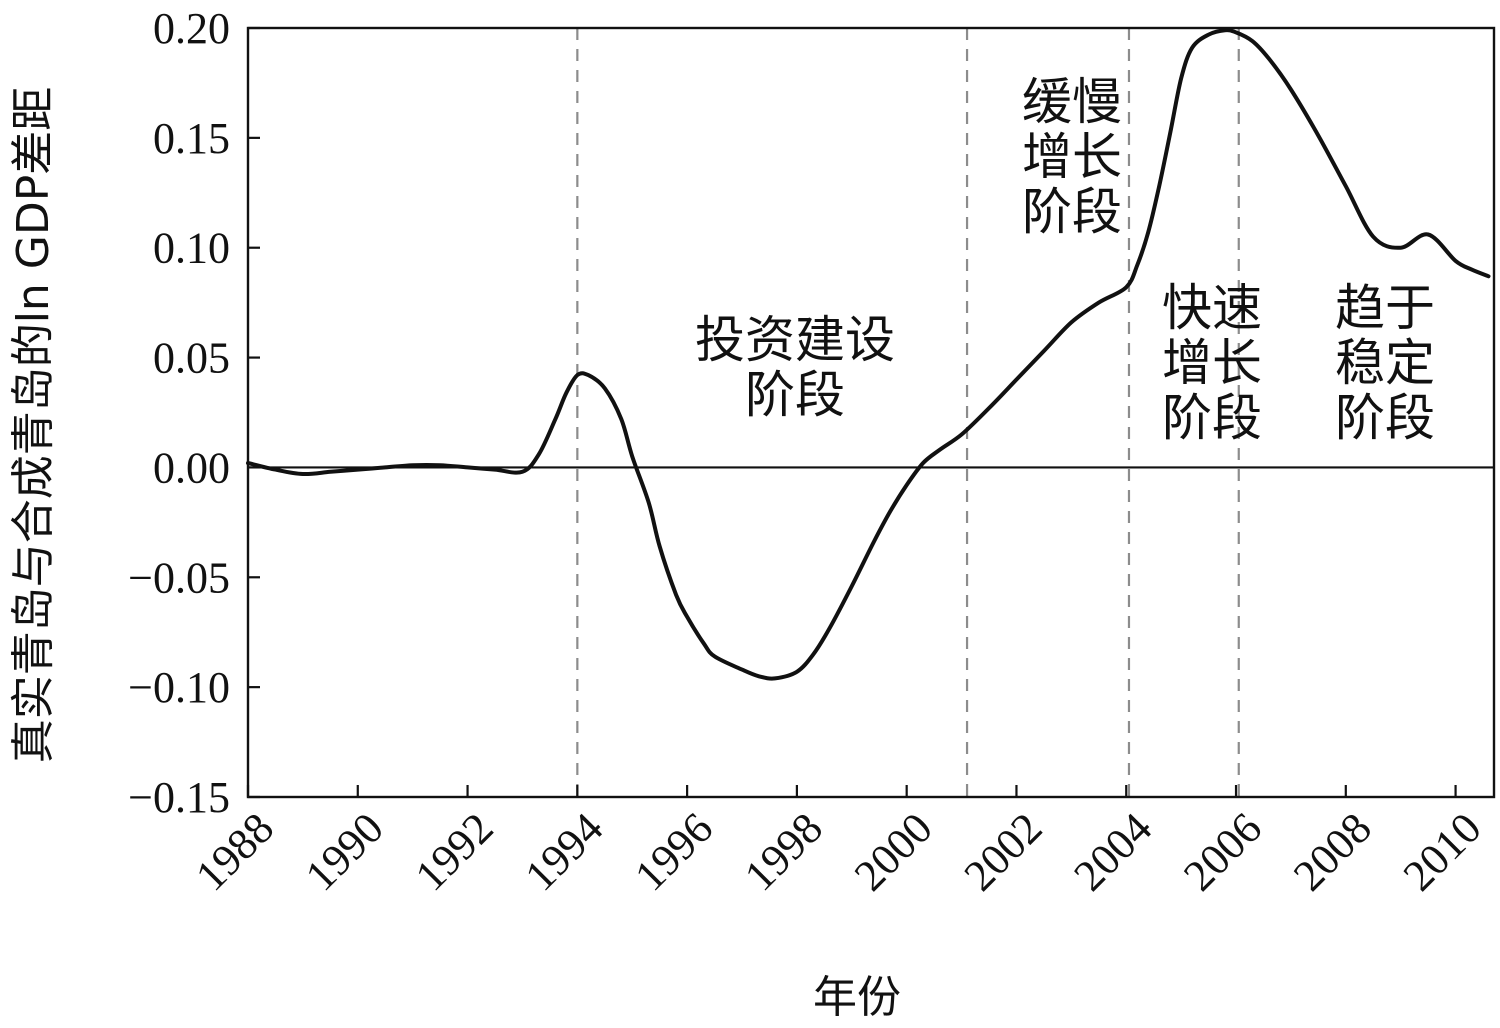 The height and width of the screenshot is (1028, 1500). What do you see at coordinates (857, 997) in the screenshot?
I see `x-axis-label: 年份` at bounding box center [857, 997].